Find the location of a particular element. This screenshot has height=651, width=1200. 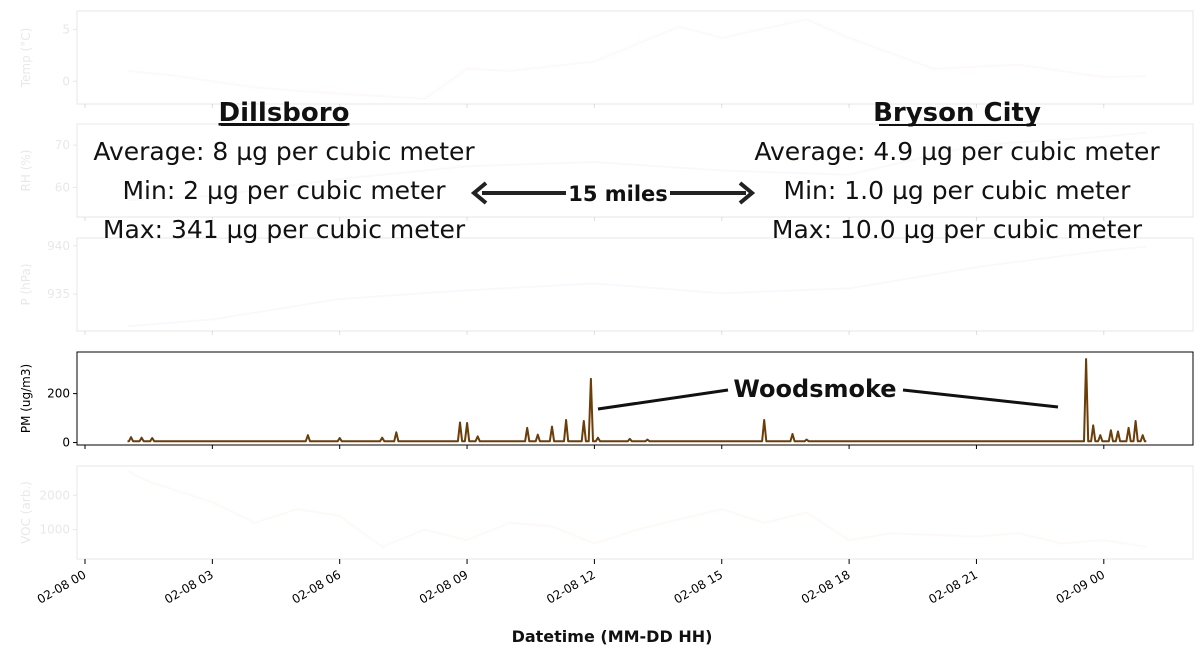

distance-arrow-right-head is located at coordinates (747, 193).